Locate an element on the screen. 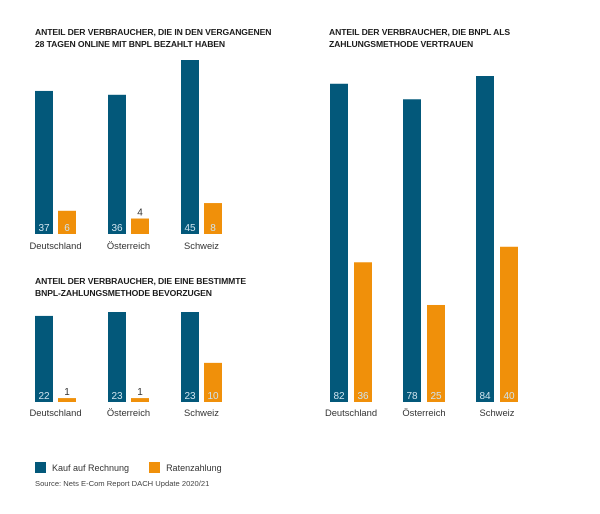  chart2-value-label: 22 is located at coordinates (44, 396).